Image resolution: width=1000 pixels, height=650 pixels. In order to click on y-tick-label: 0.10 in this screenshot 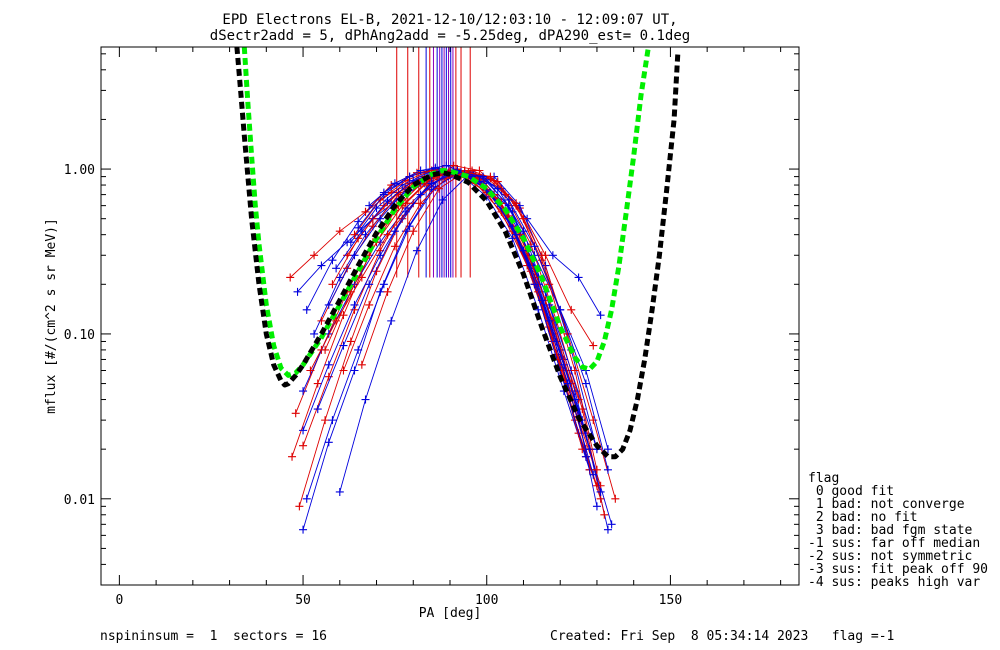, I will do `click(79, 335)`.